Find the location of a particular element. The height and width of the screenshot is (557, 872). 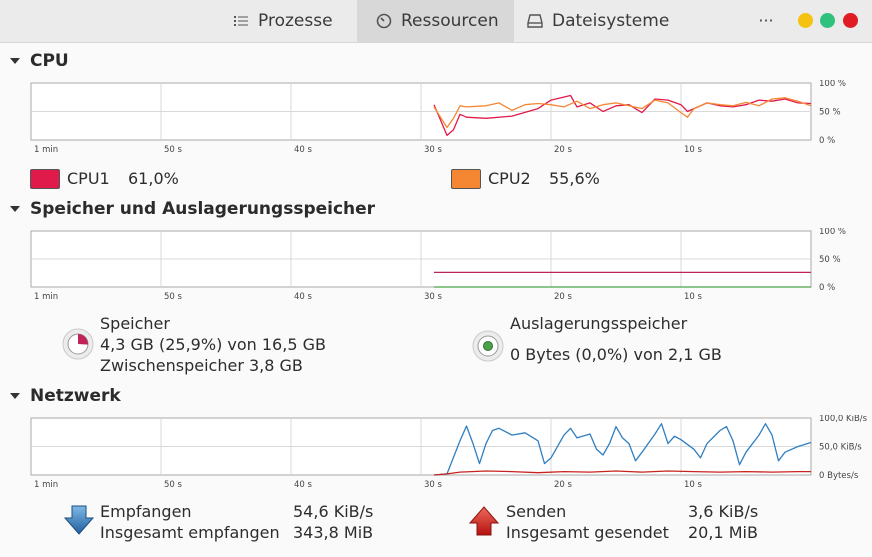

swap-usage: 0 Bytes (0,0%) von 2,1 GB is located at coordinates (616, 354).